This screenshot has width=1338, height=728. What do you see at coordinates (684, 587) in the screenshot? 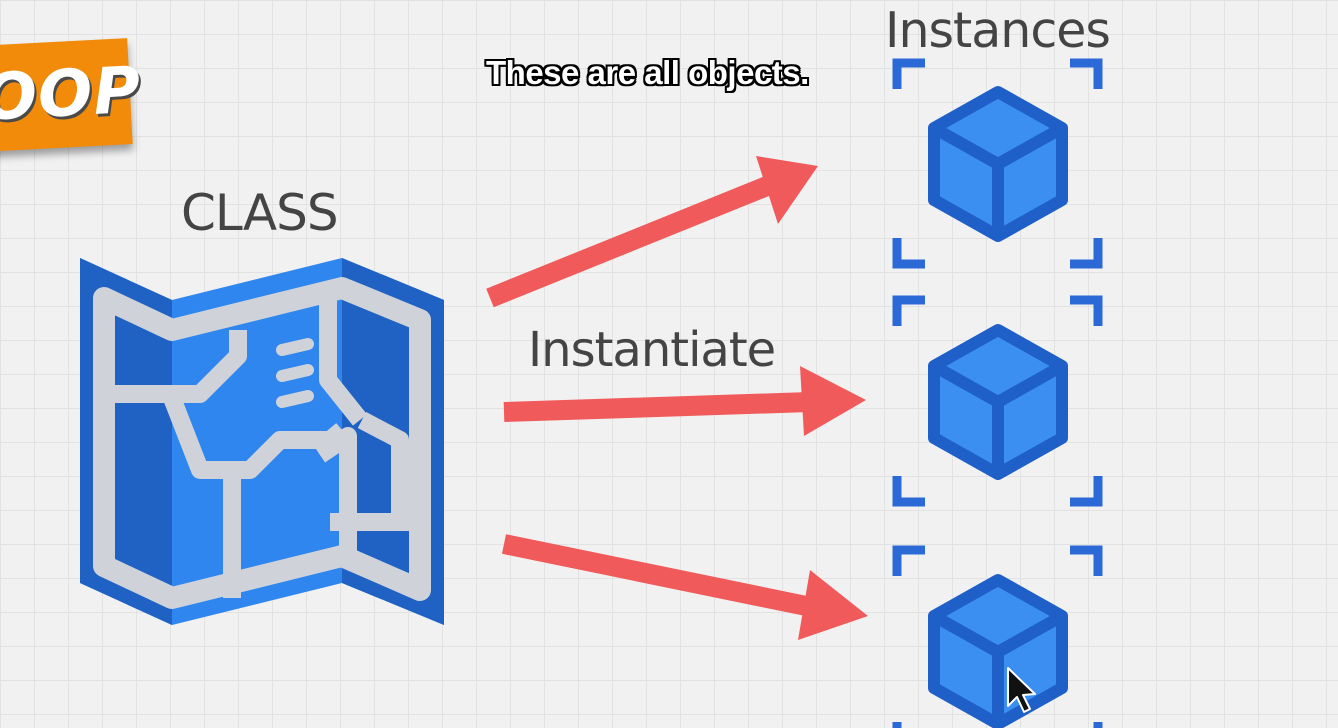
I see `instantiate-arrow-bottom` at bounding box center [684, 587].